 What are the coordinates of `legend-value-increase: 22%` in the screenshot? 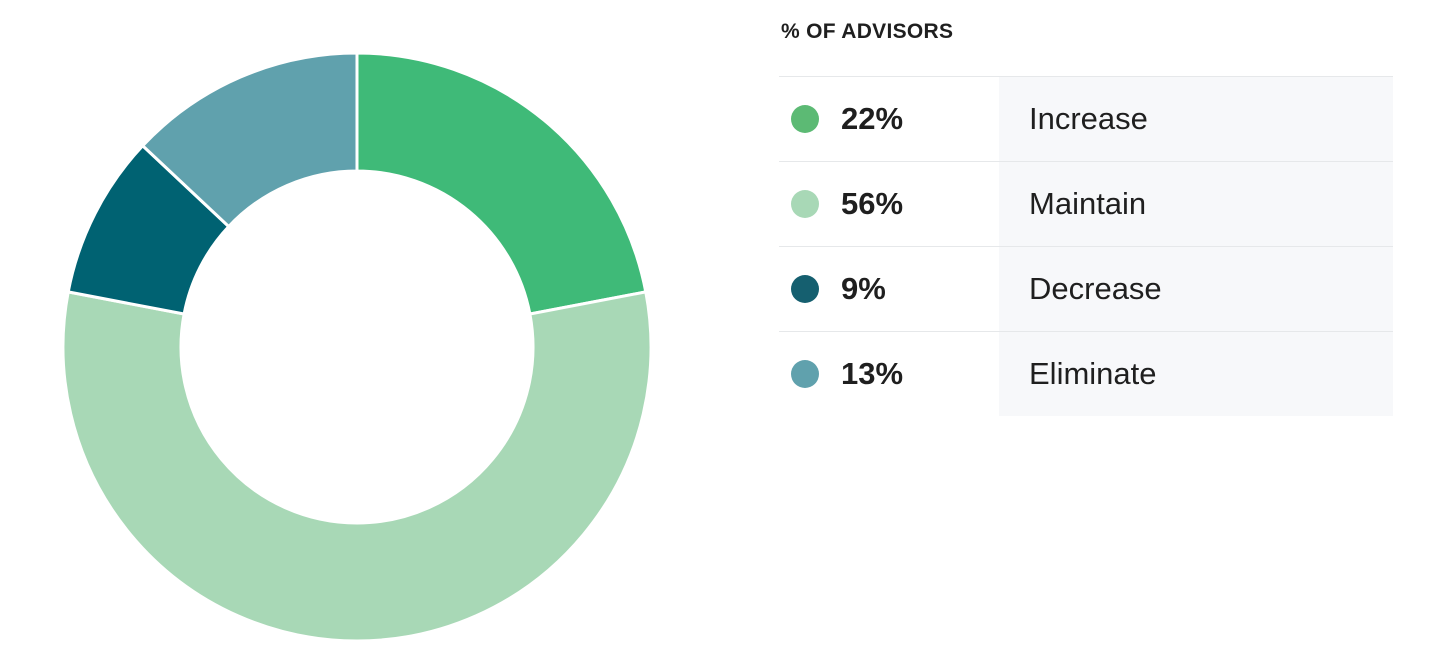 It's located at (872, 118).